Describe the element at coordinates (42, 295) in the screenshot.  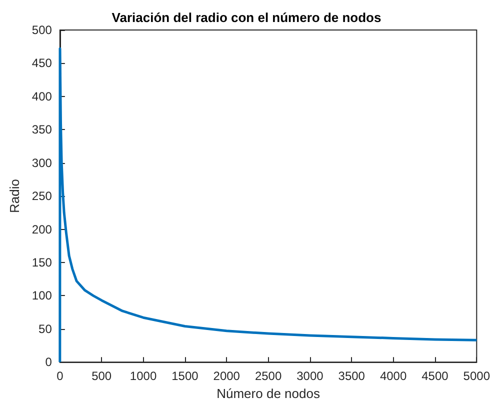
I see `y-tick-label: 100` at that location.